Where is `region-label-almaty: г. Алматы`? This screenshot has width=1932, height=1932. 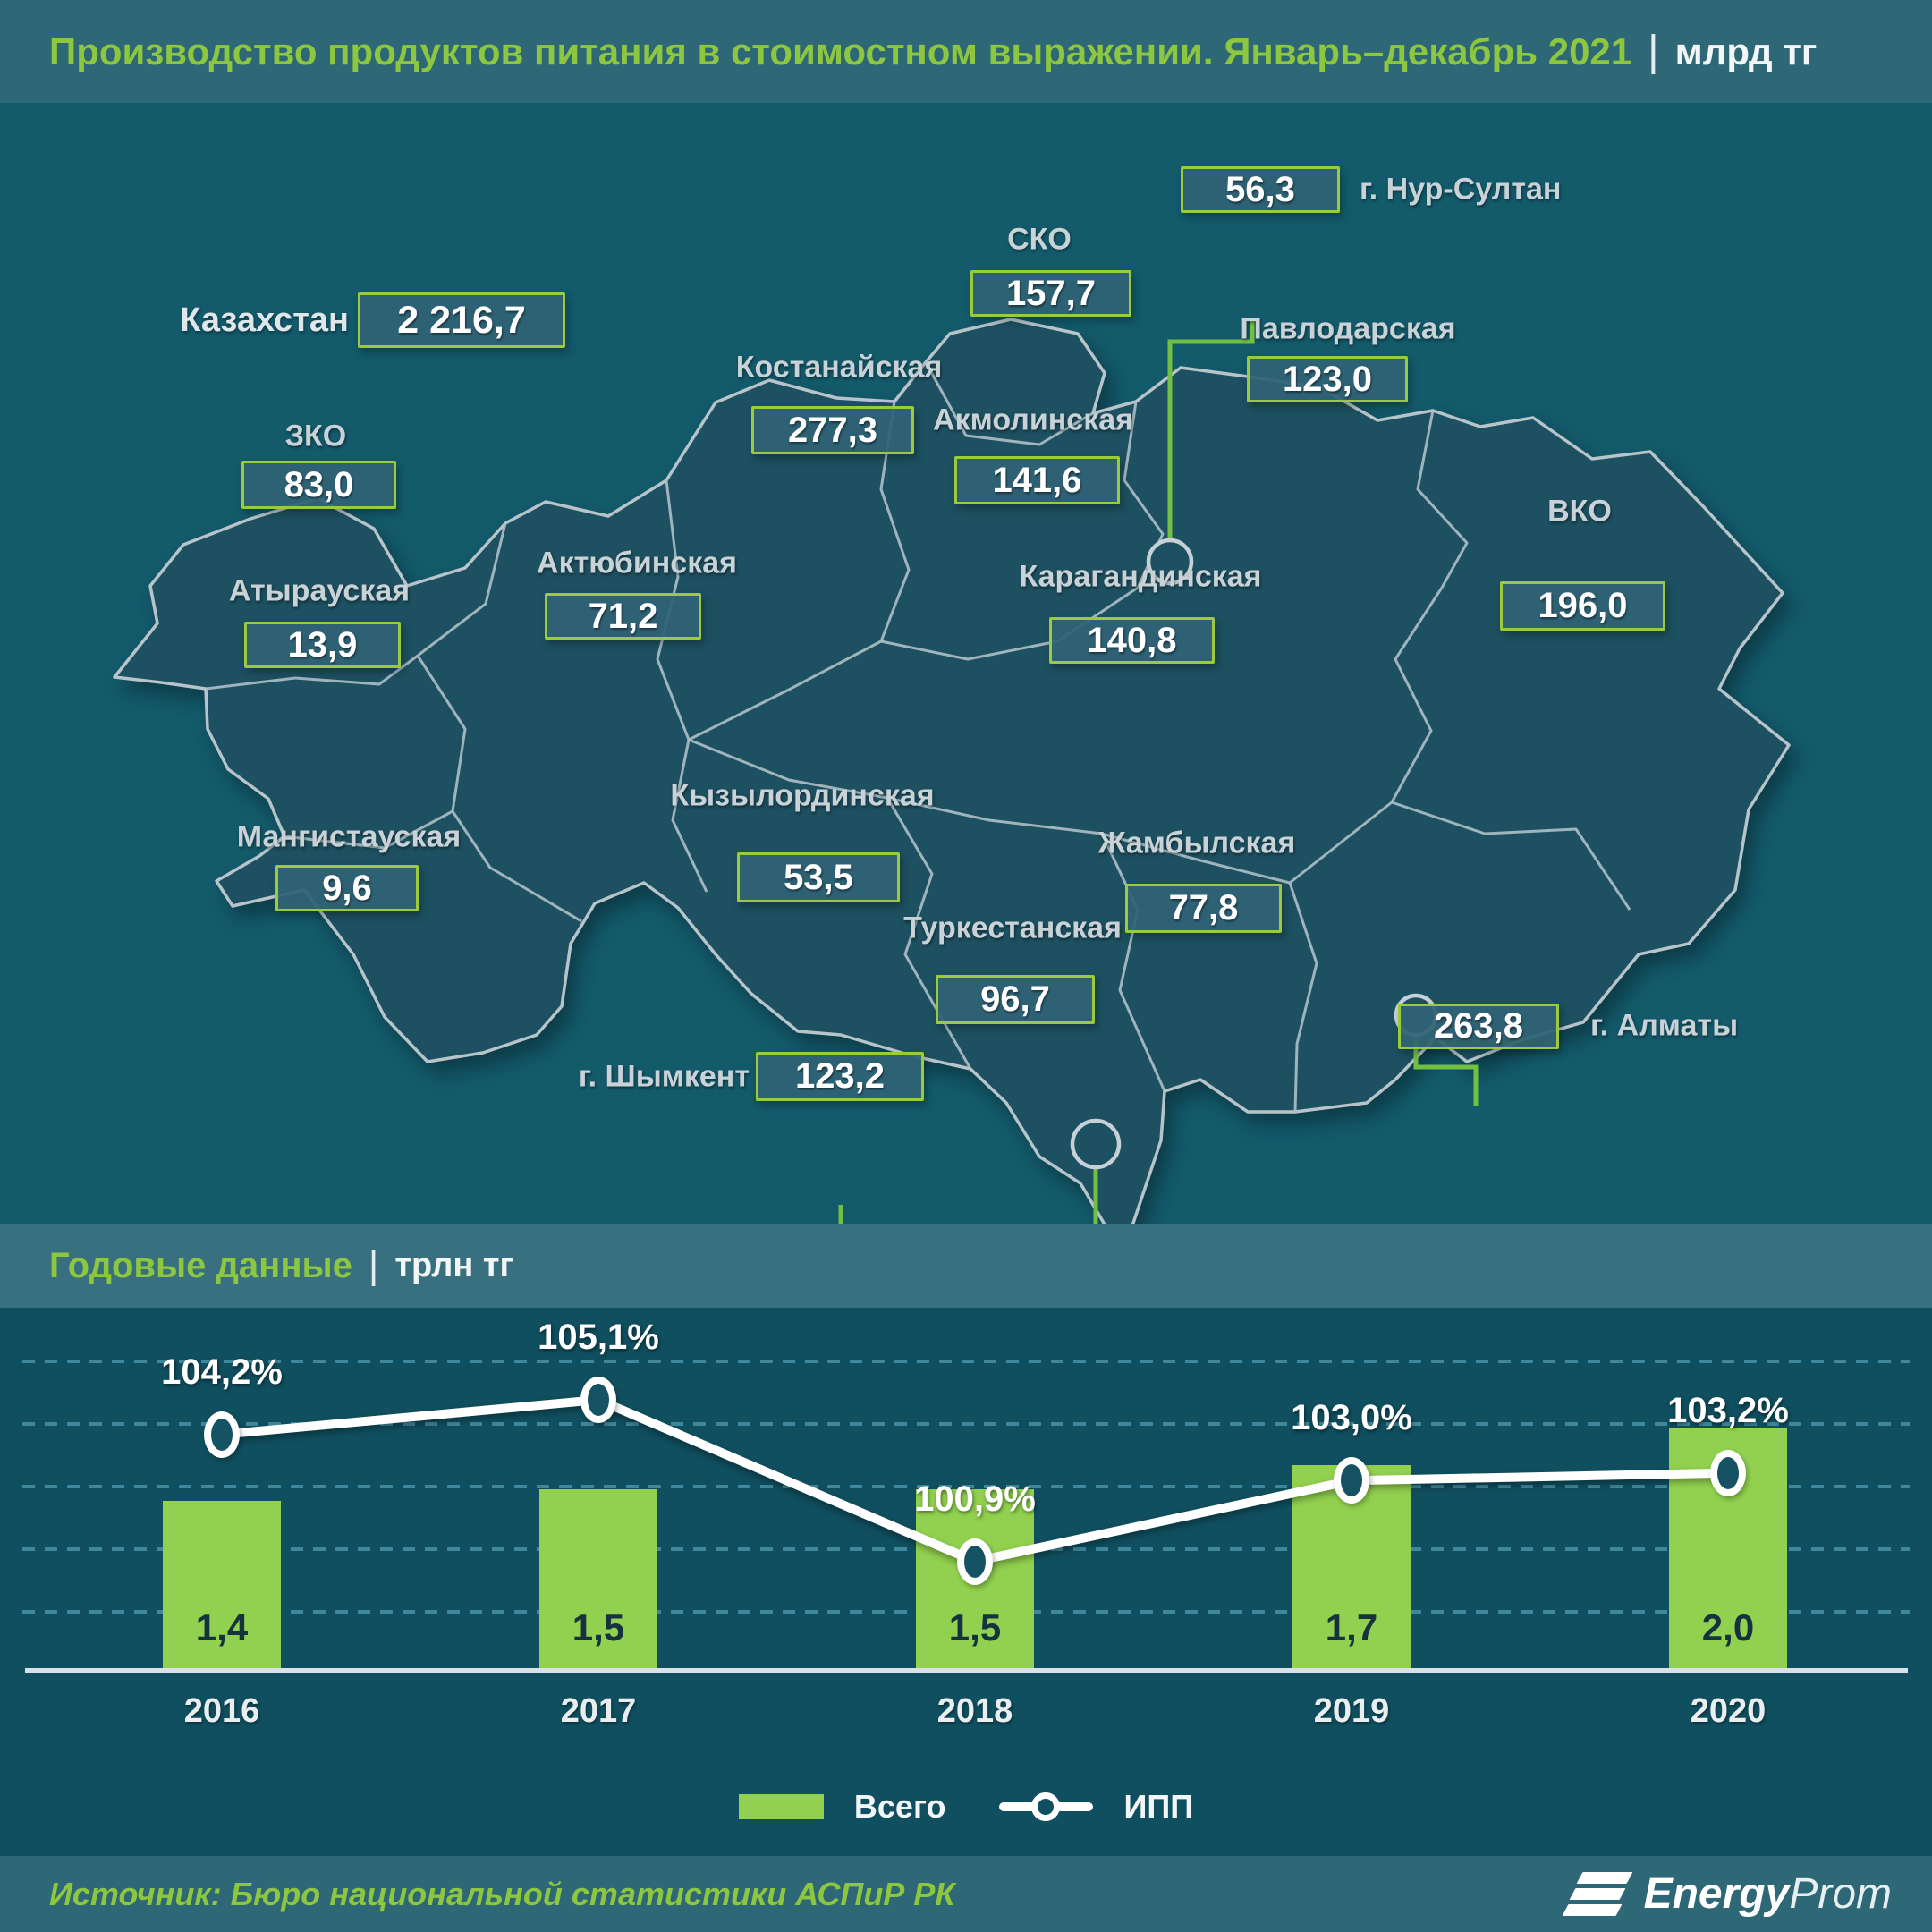
region-label-almaty: г. Алматы is located at coordinates (1664, 1025).